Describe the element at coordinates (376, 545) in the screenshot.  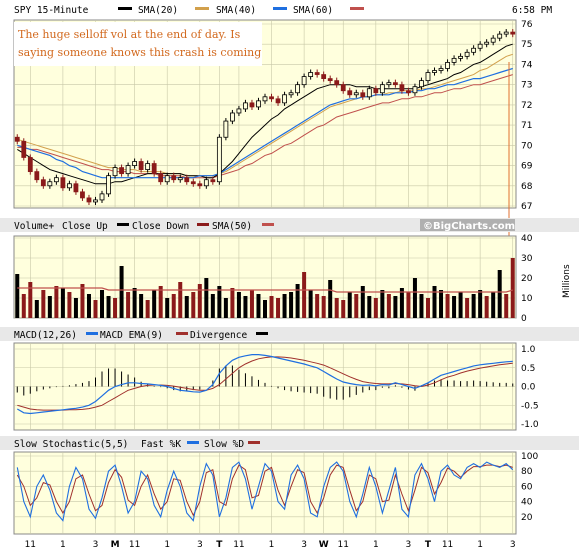
I see `x-tick-label: 1` at that location.